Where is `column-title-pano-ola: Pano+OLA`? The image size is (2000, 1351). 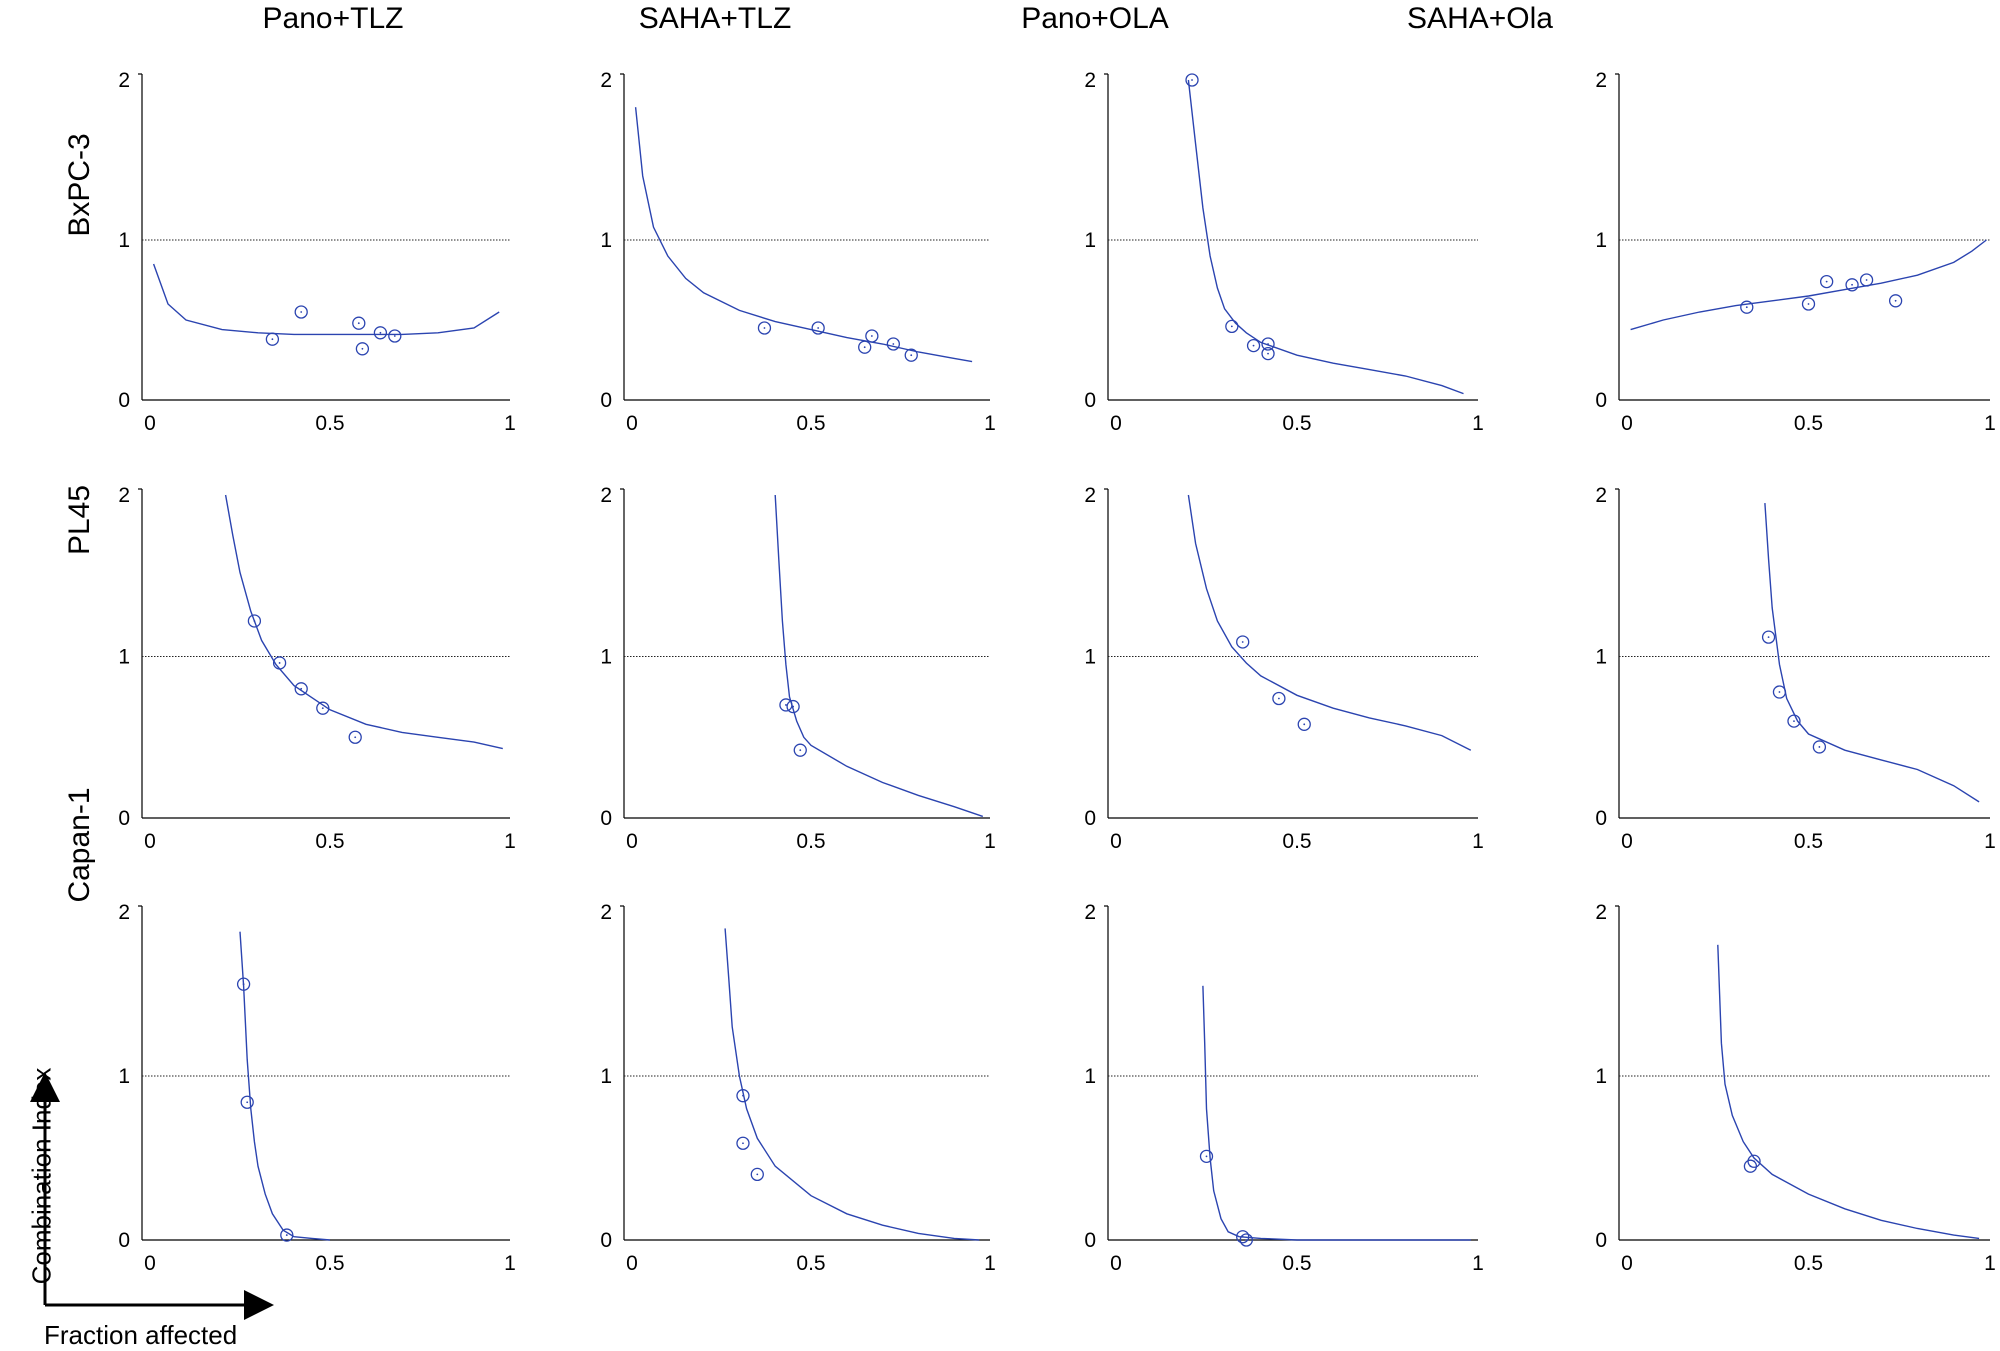 column-title-pano-ola: Pano+OLA is located at coordinates (1095, 18).